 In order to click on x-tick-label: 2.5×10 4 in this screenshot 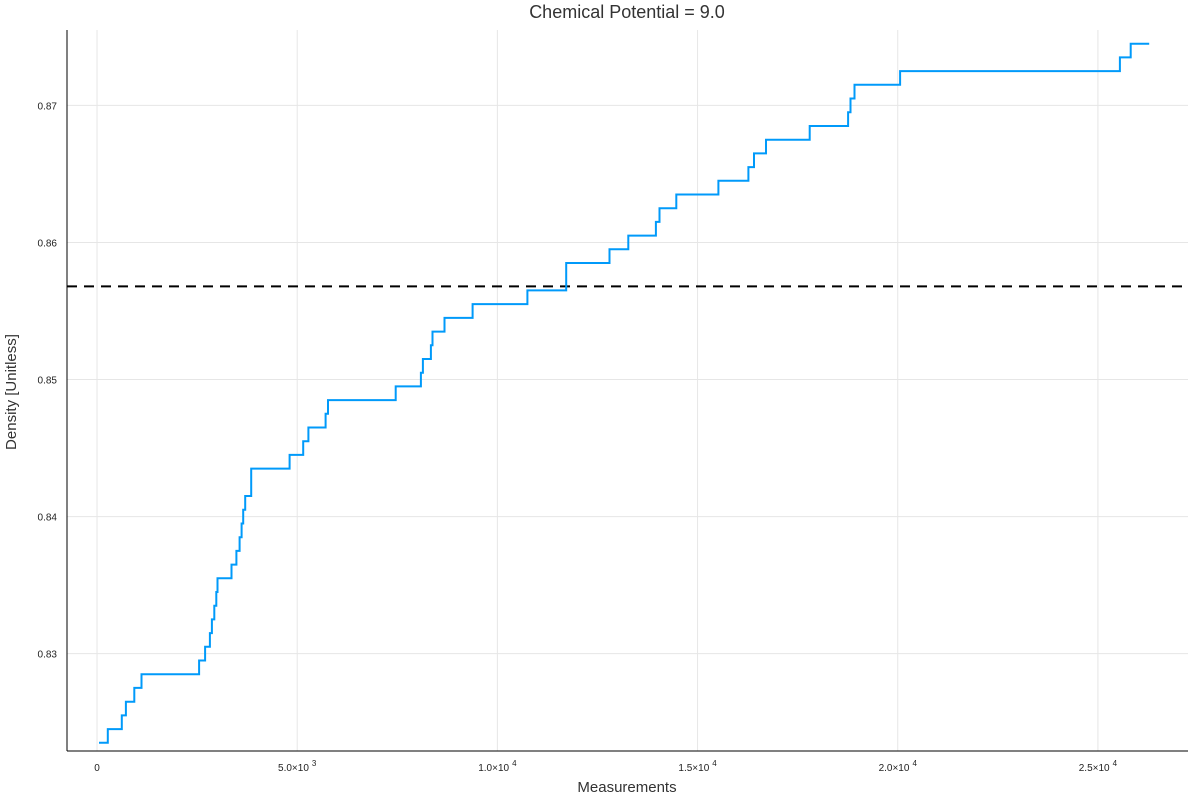, I will do `click(1098, 766)`.